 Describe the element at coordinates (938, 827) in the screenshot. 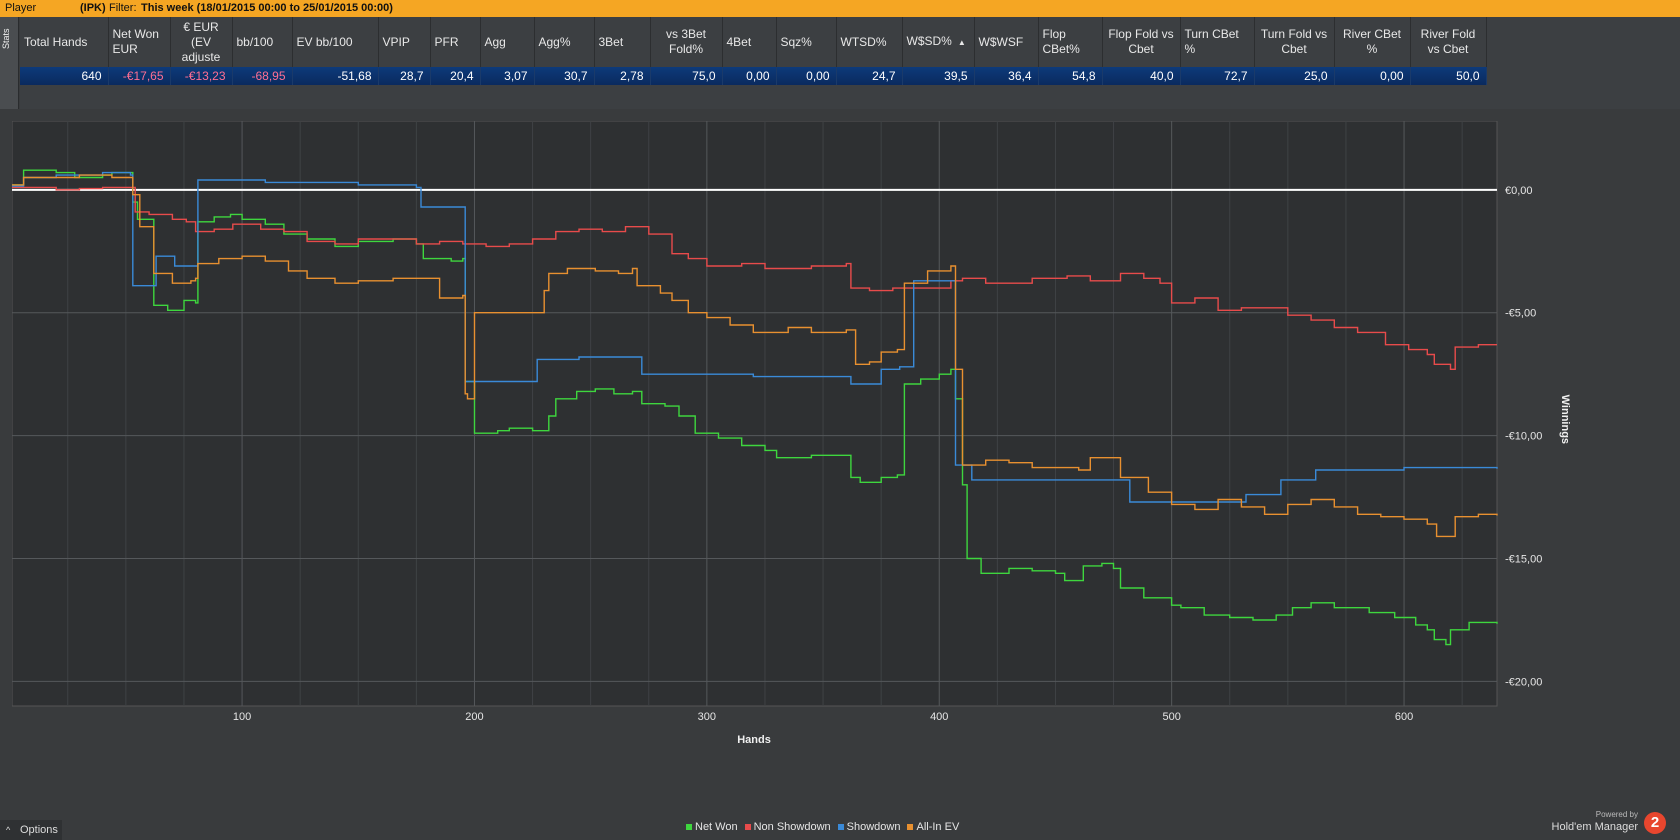

I see `legend-label: All-In EV` at that location.